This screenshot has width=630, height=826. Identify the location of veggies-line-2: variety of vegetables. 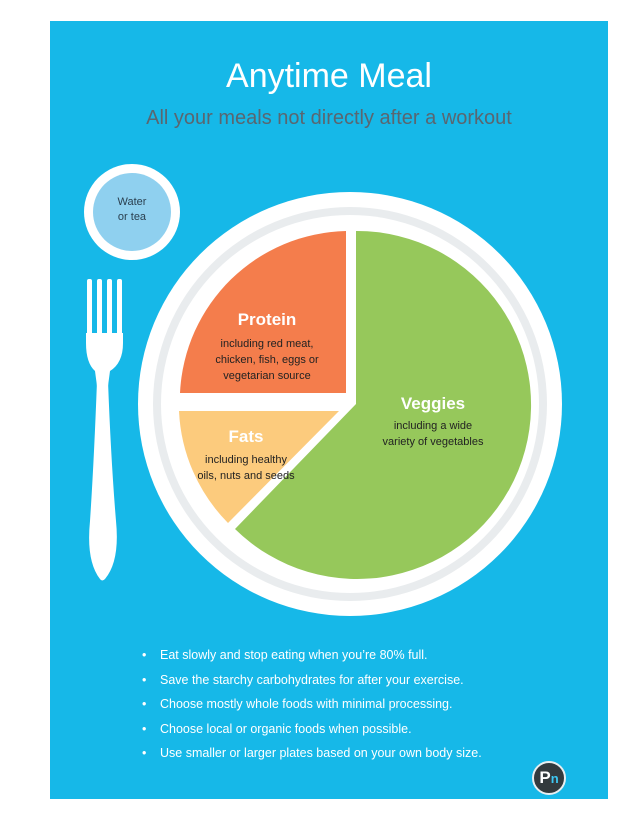
(433, 442).